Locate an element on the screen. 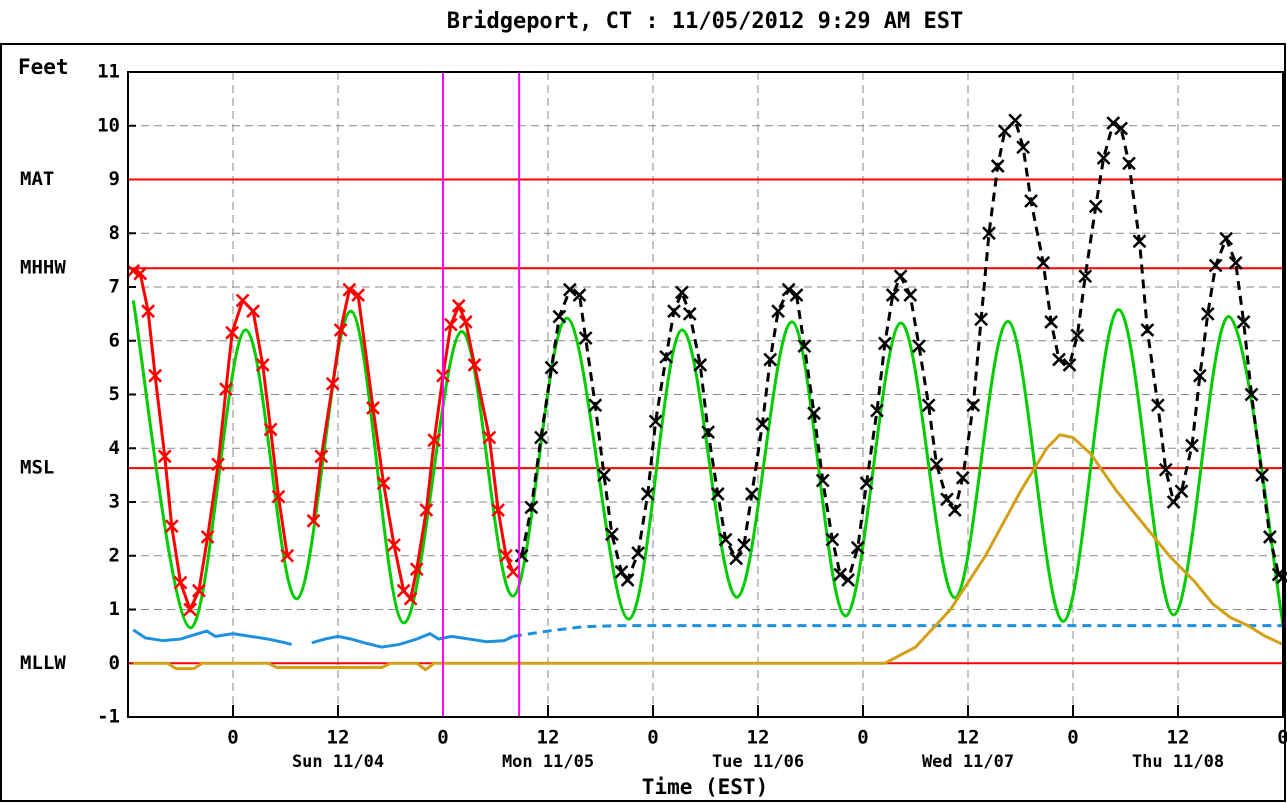 The image size is (1287, 803). y-tick-label: 2 is located at coordinates (114, 555).